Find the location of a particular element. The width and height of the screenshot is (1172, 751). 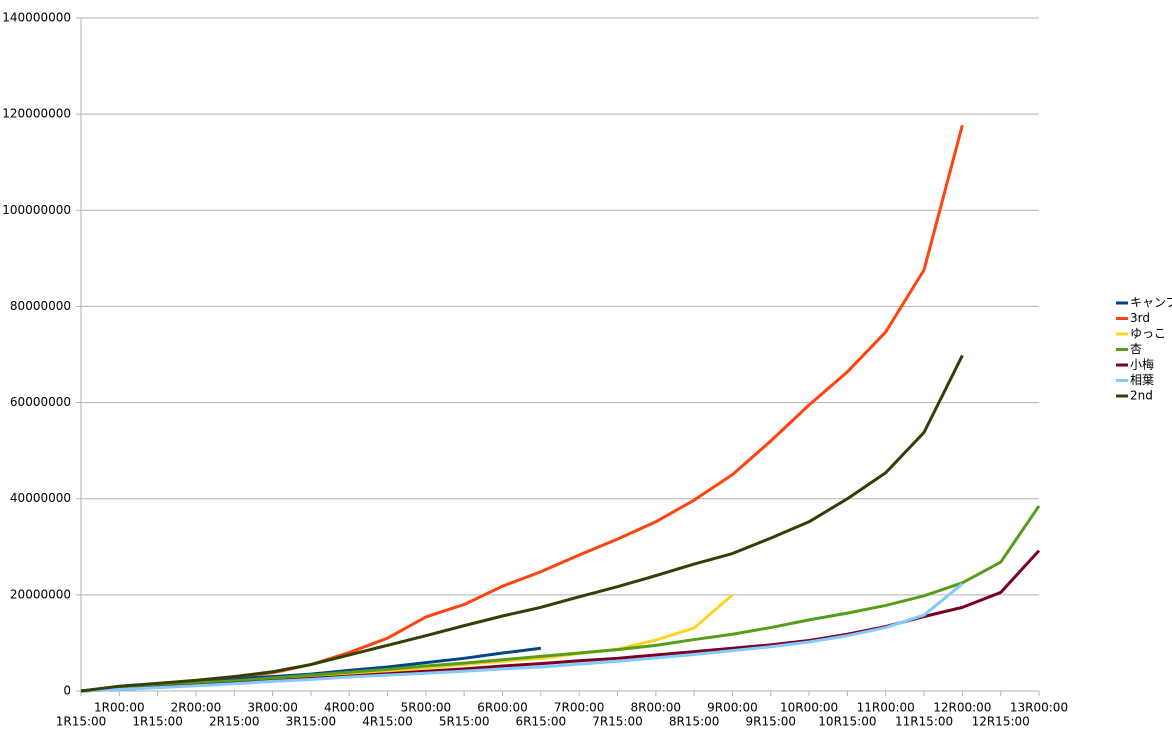

x-tick-label: 10R00:00 is located at coordinates (809, 708).